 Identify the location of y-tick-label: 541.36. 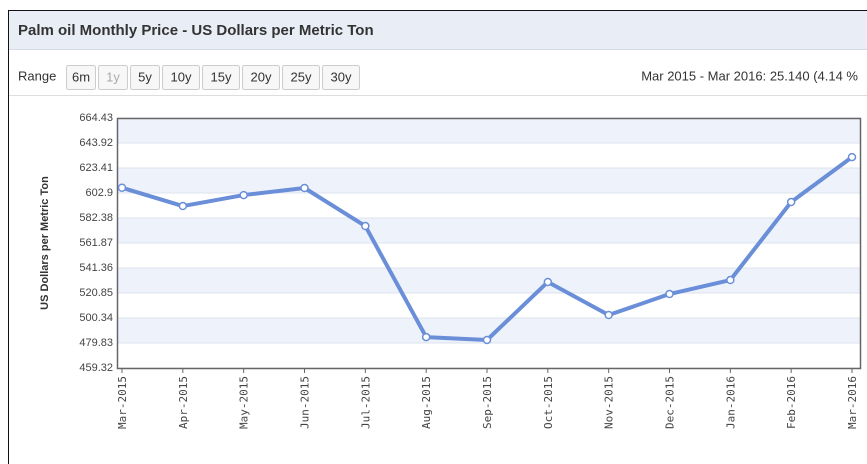
(96, 268).